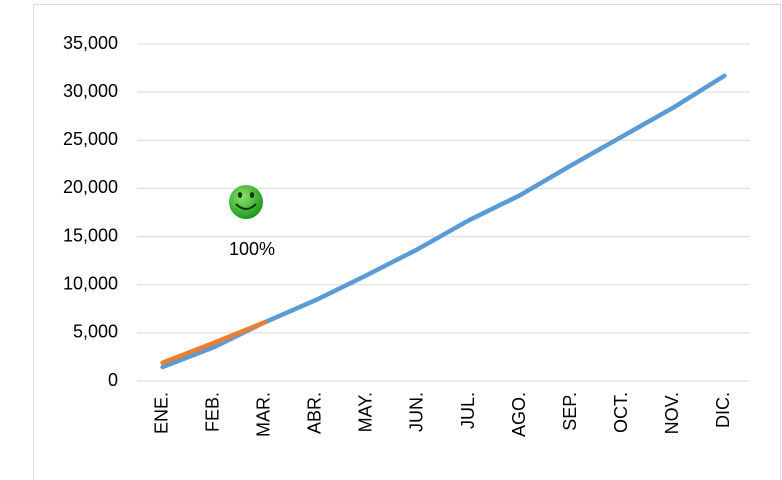  I want to click on x-tick-label: JUL., so click(468, 410).